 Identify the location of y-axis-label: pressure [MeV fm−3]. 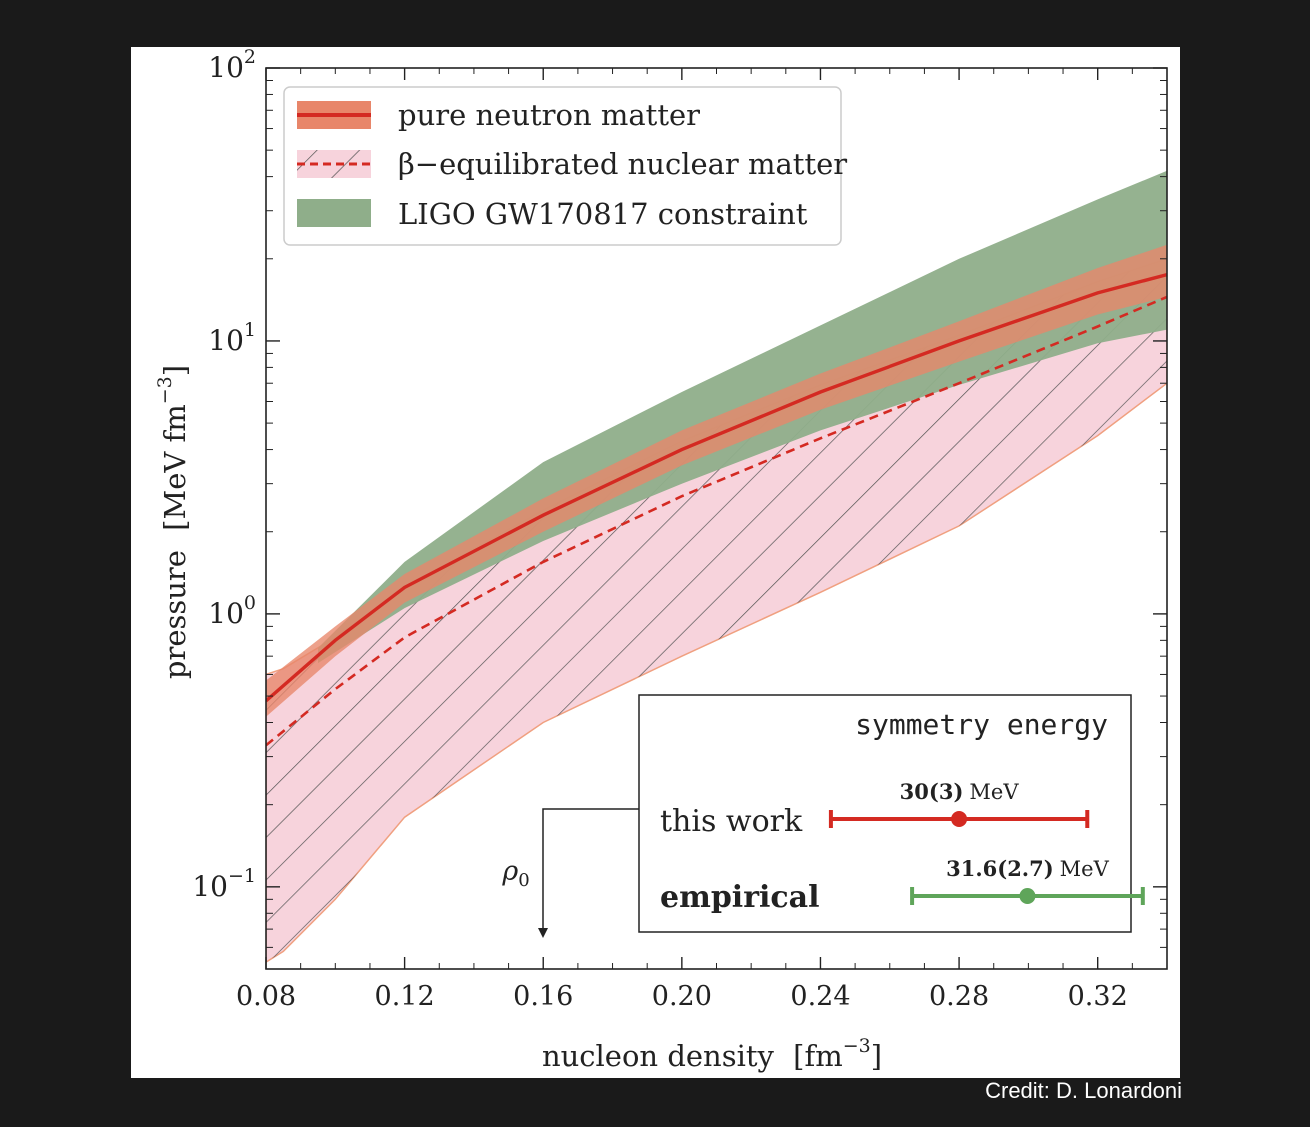
(173, 522).